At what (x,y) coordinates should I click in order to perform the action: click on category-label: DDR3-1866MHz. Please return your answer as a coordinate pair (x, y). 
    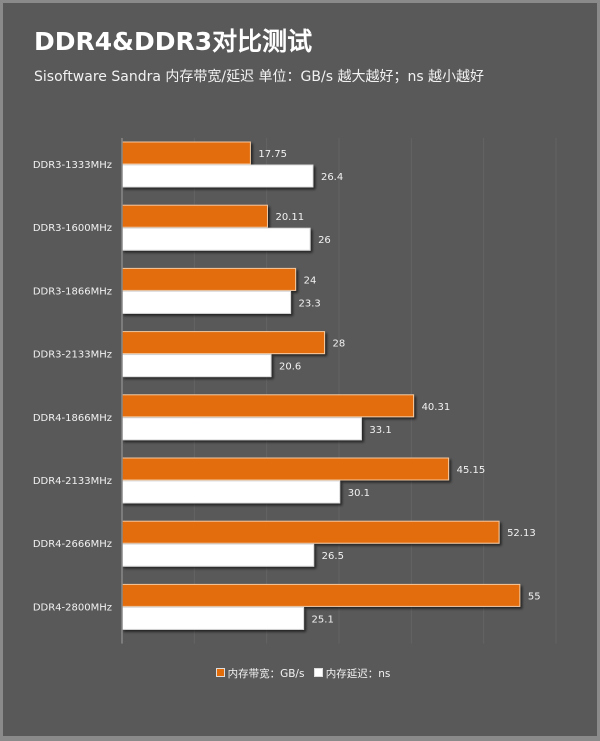
    Looking at the image, I should click on (72, 291).